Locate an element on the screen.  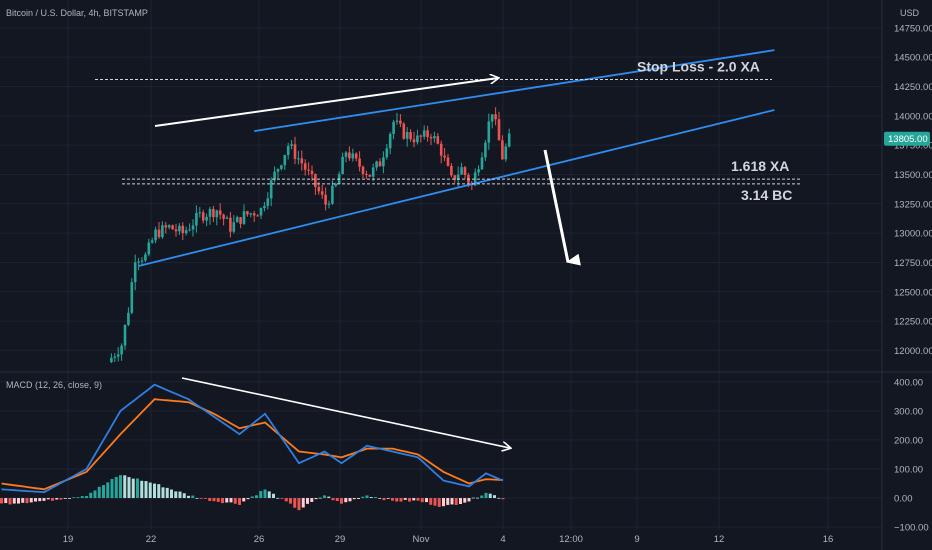
macd-line is located at coordinates (252, 438).